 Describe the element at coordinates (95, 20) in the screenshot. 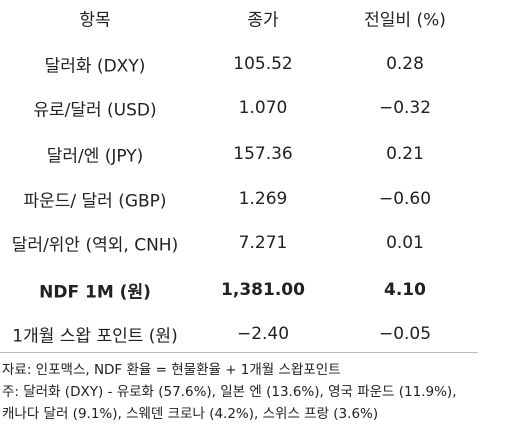

I see `header-cell: 항목` at that location.